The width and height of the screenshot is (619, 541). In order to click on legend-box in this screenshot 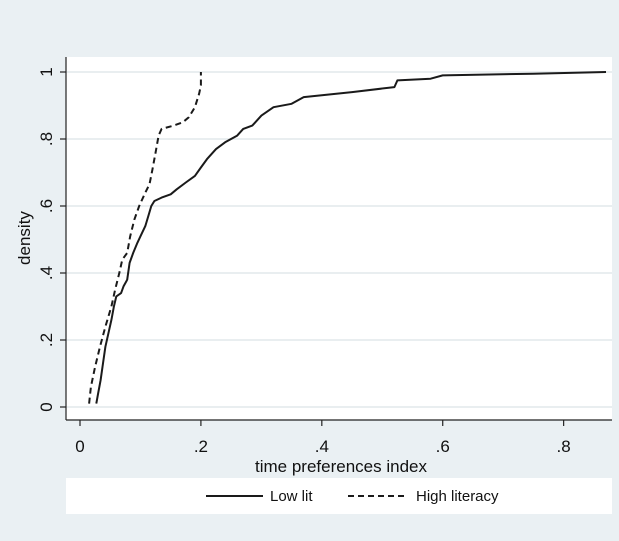, I will do `click(339, 496)`.